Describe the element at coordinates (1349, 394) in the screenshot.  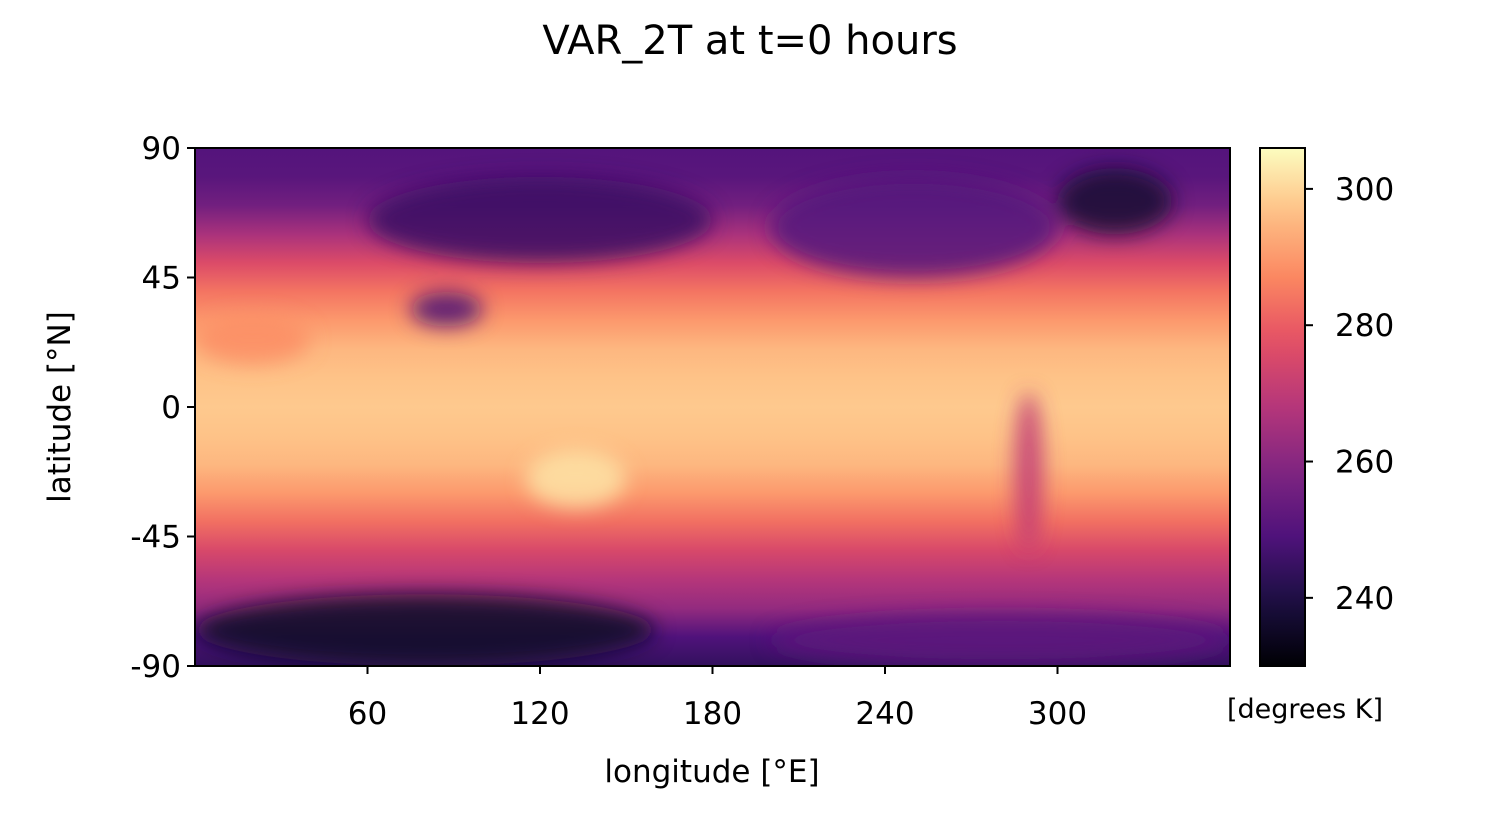
I see `colorbar-ticks: 240 260 280 300` at that location.